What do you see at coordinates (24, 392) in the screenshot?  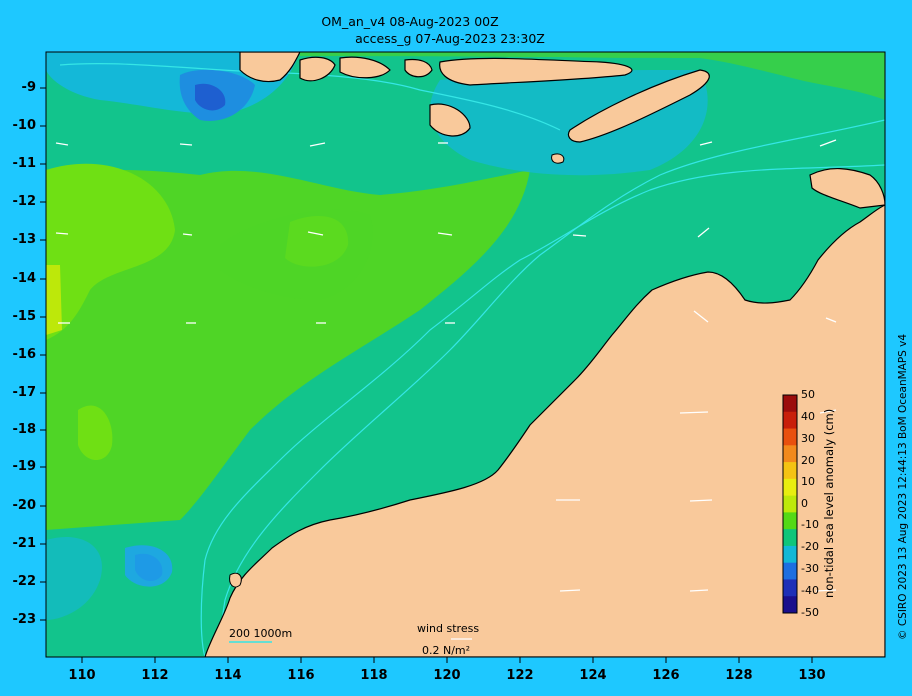 I see `y-tick-label: -17` at bounding box center [24, 392].